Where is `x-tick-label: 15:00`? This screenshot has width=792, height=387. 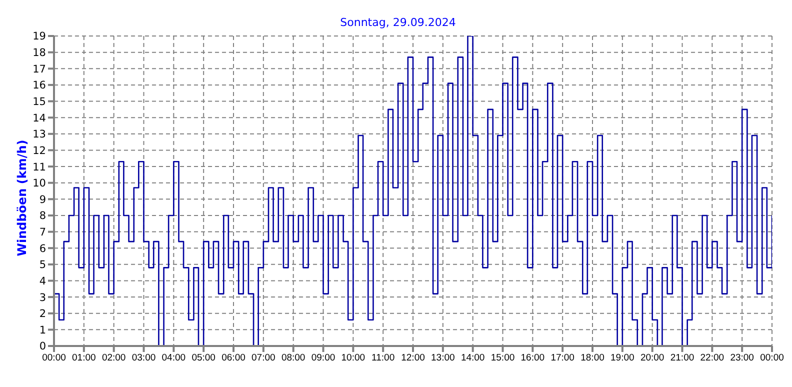 x-tick-label: 15:00 is located at coordinates (502, 358).